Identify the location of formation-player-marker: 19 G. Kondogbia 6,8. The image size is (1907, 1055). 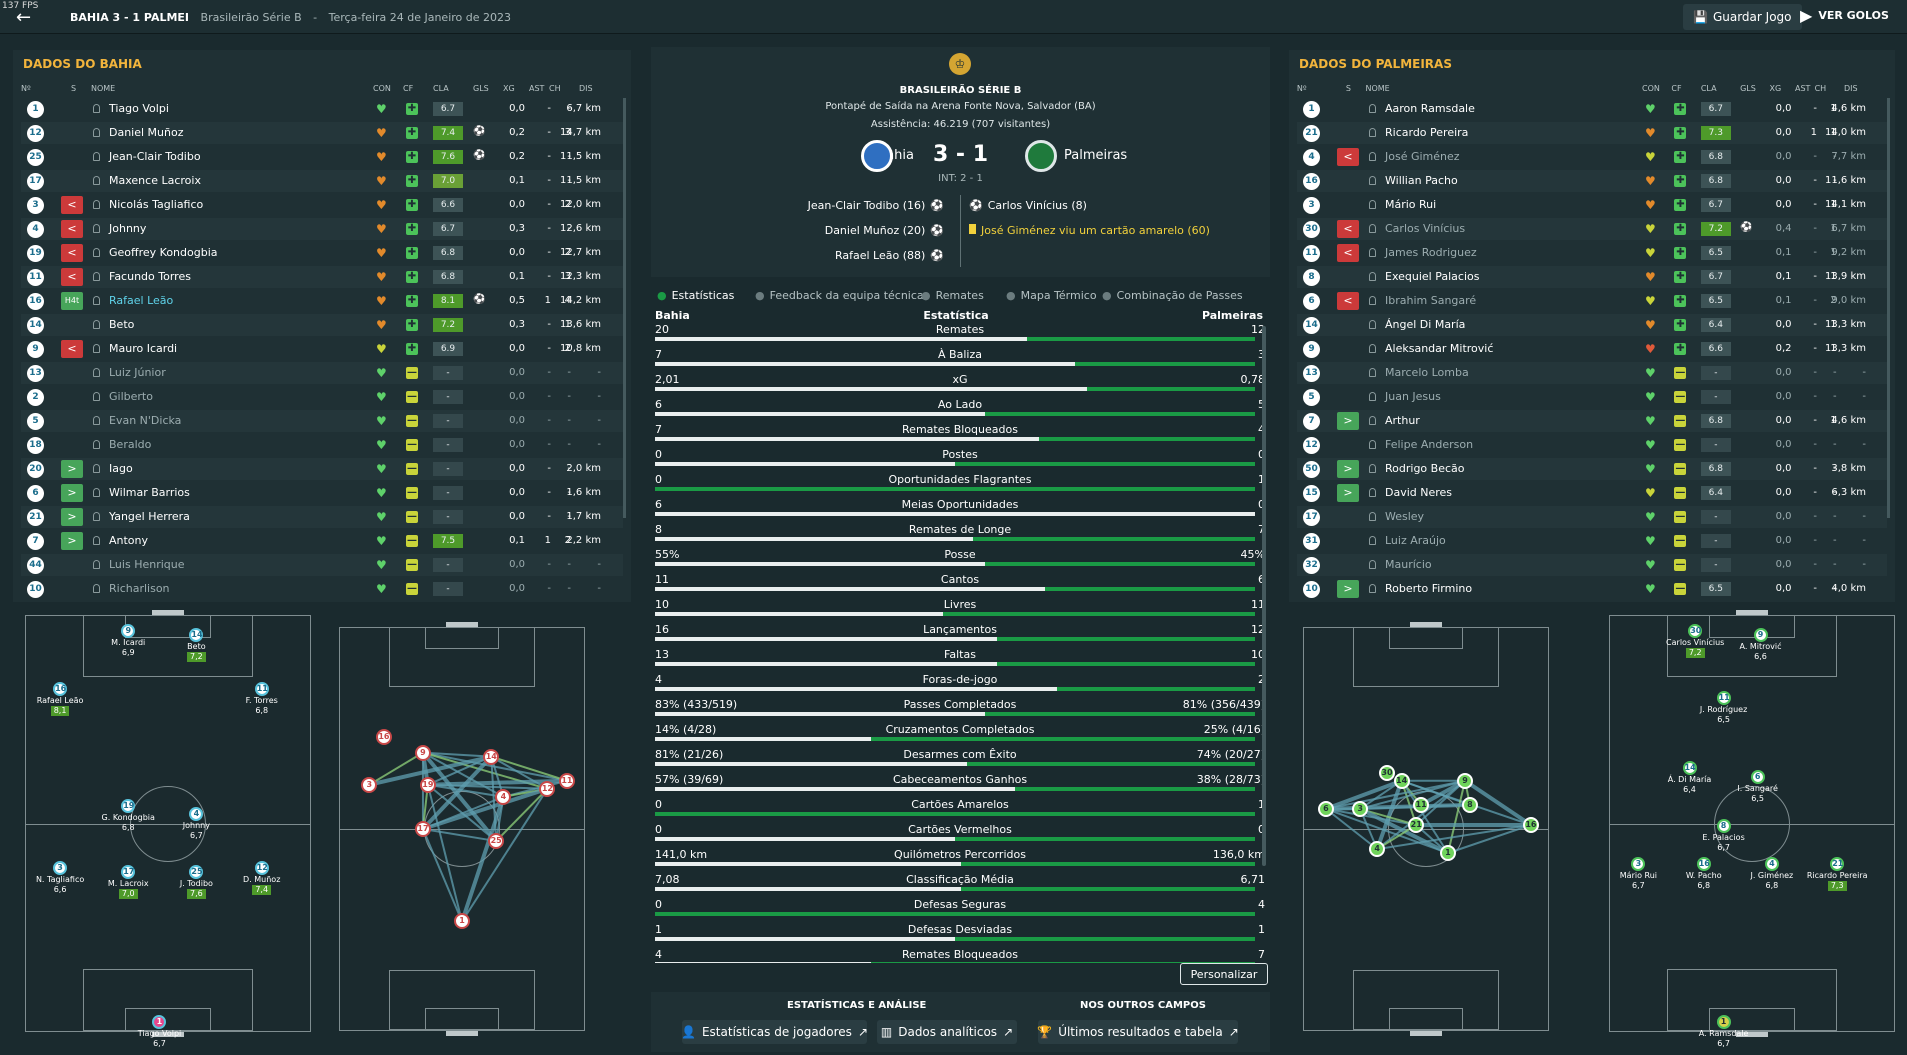
(128, 815).